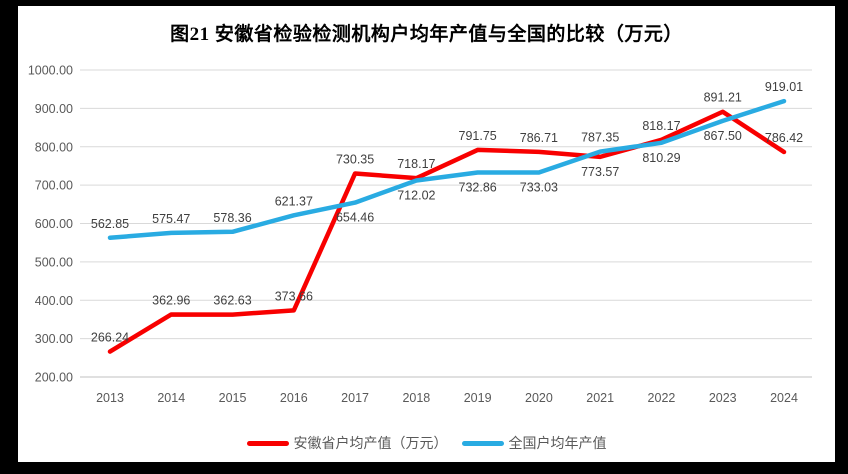 This screenshot has height=474, width=848. I want to click on legend-item-0: 安徽省户均产值（万元）, so click(347, 443).